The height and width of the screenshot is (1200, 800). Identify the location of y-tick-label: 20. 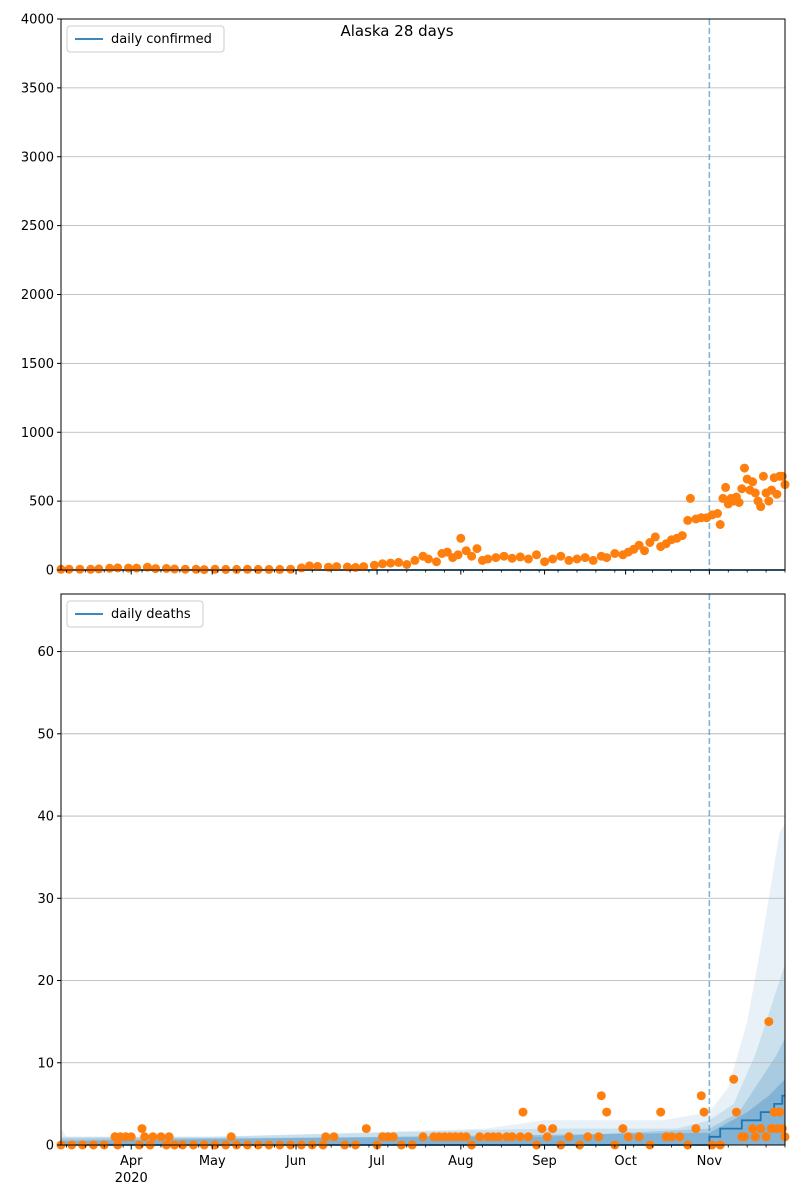
(45, 981).